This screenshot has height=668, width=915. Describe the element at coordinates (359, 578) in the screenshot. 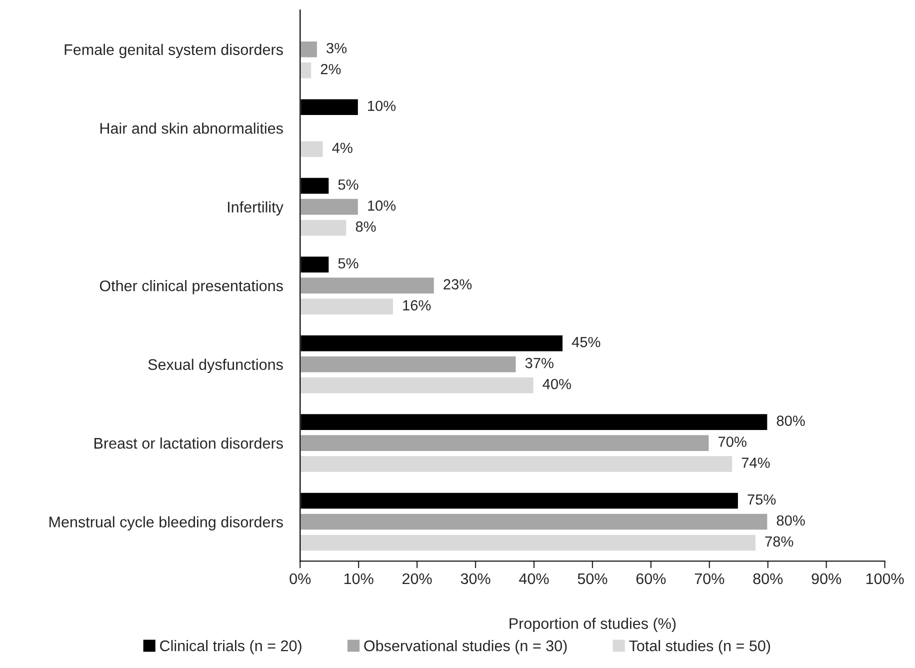

I see `x-tick-label: 10%` at that location.